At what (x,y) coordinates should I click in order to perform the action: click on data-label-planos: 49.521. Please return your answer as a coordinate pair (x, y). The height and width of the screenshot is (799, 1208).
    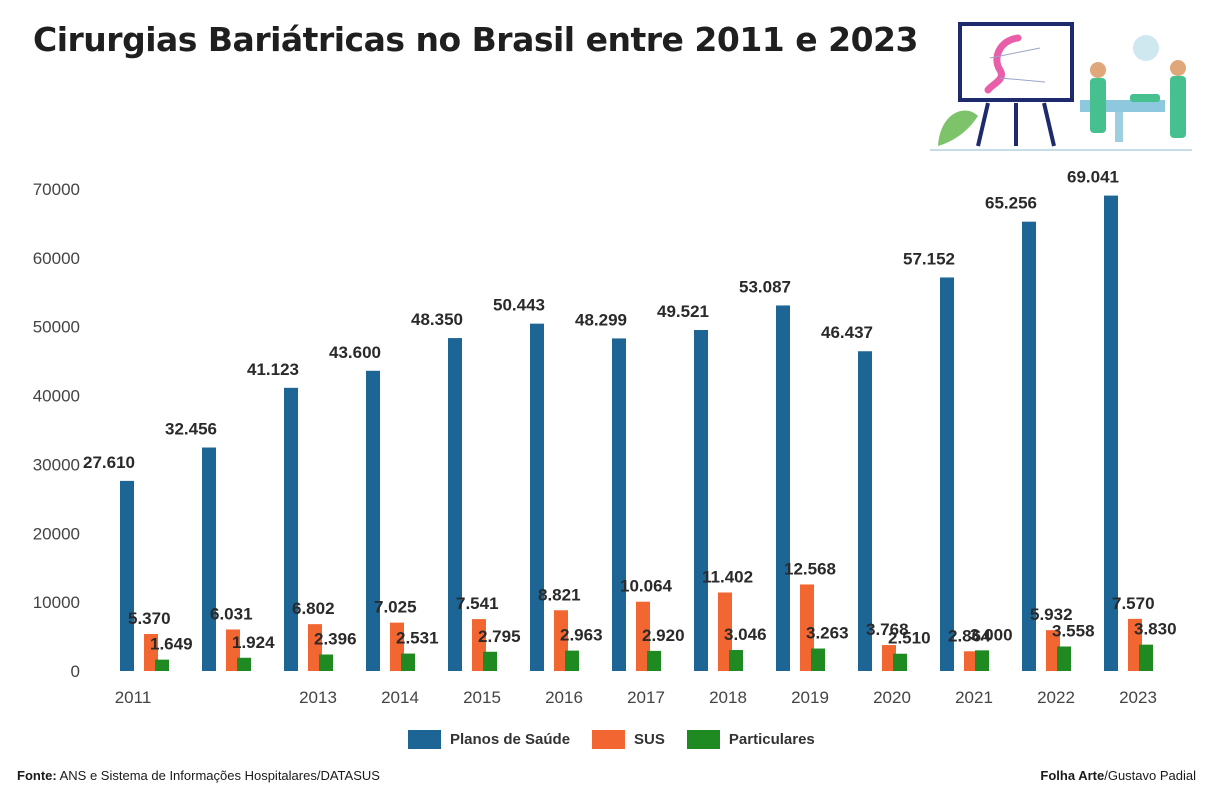
    Looking at the image, I should click on (683, 311).